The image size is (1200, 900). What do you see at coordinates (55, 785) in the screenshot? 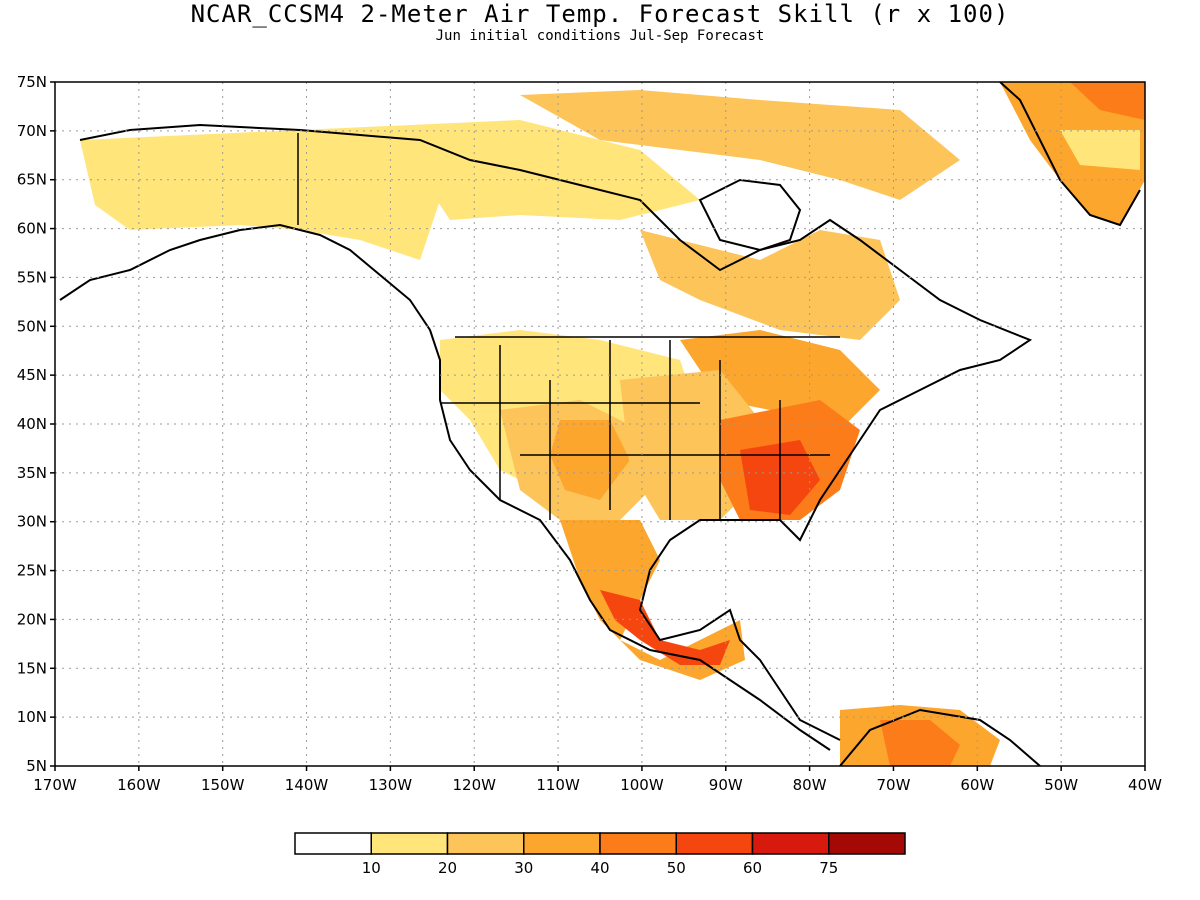
I see `lon-tick-label: 170W` at bounding box center [55, 785].